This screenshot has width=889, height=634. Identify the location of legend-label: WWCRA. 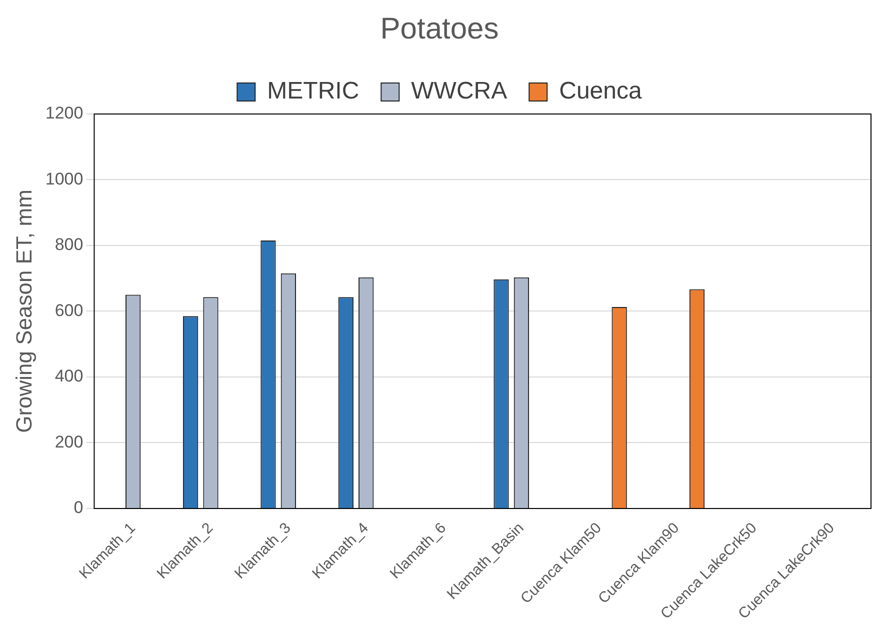
(459, 91).